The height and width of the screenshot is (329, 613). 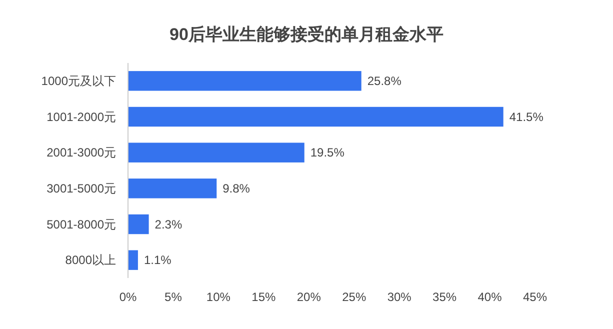 I want to click on data-label: 25.8%, so click(x=384, y=81).